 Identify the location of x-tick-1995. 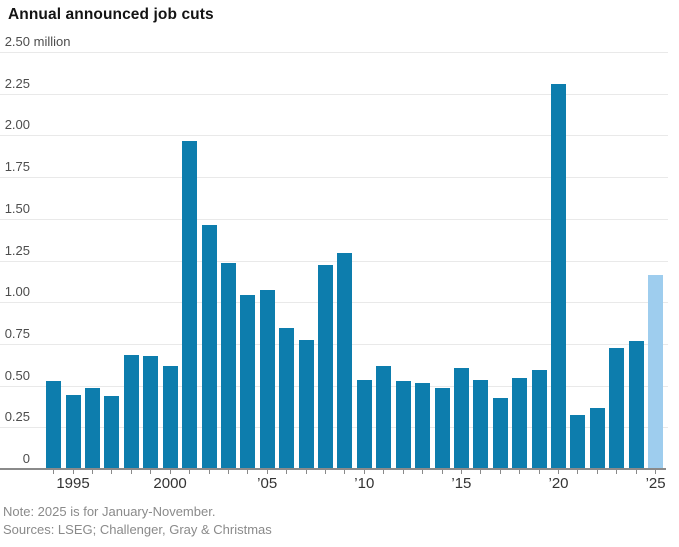
(73, 472).